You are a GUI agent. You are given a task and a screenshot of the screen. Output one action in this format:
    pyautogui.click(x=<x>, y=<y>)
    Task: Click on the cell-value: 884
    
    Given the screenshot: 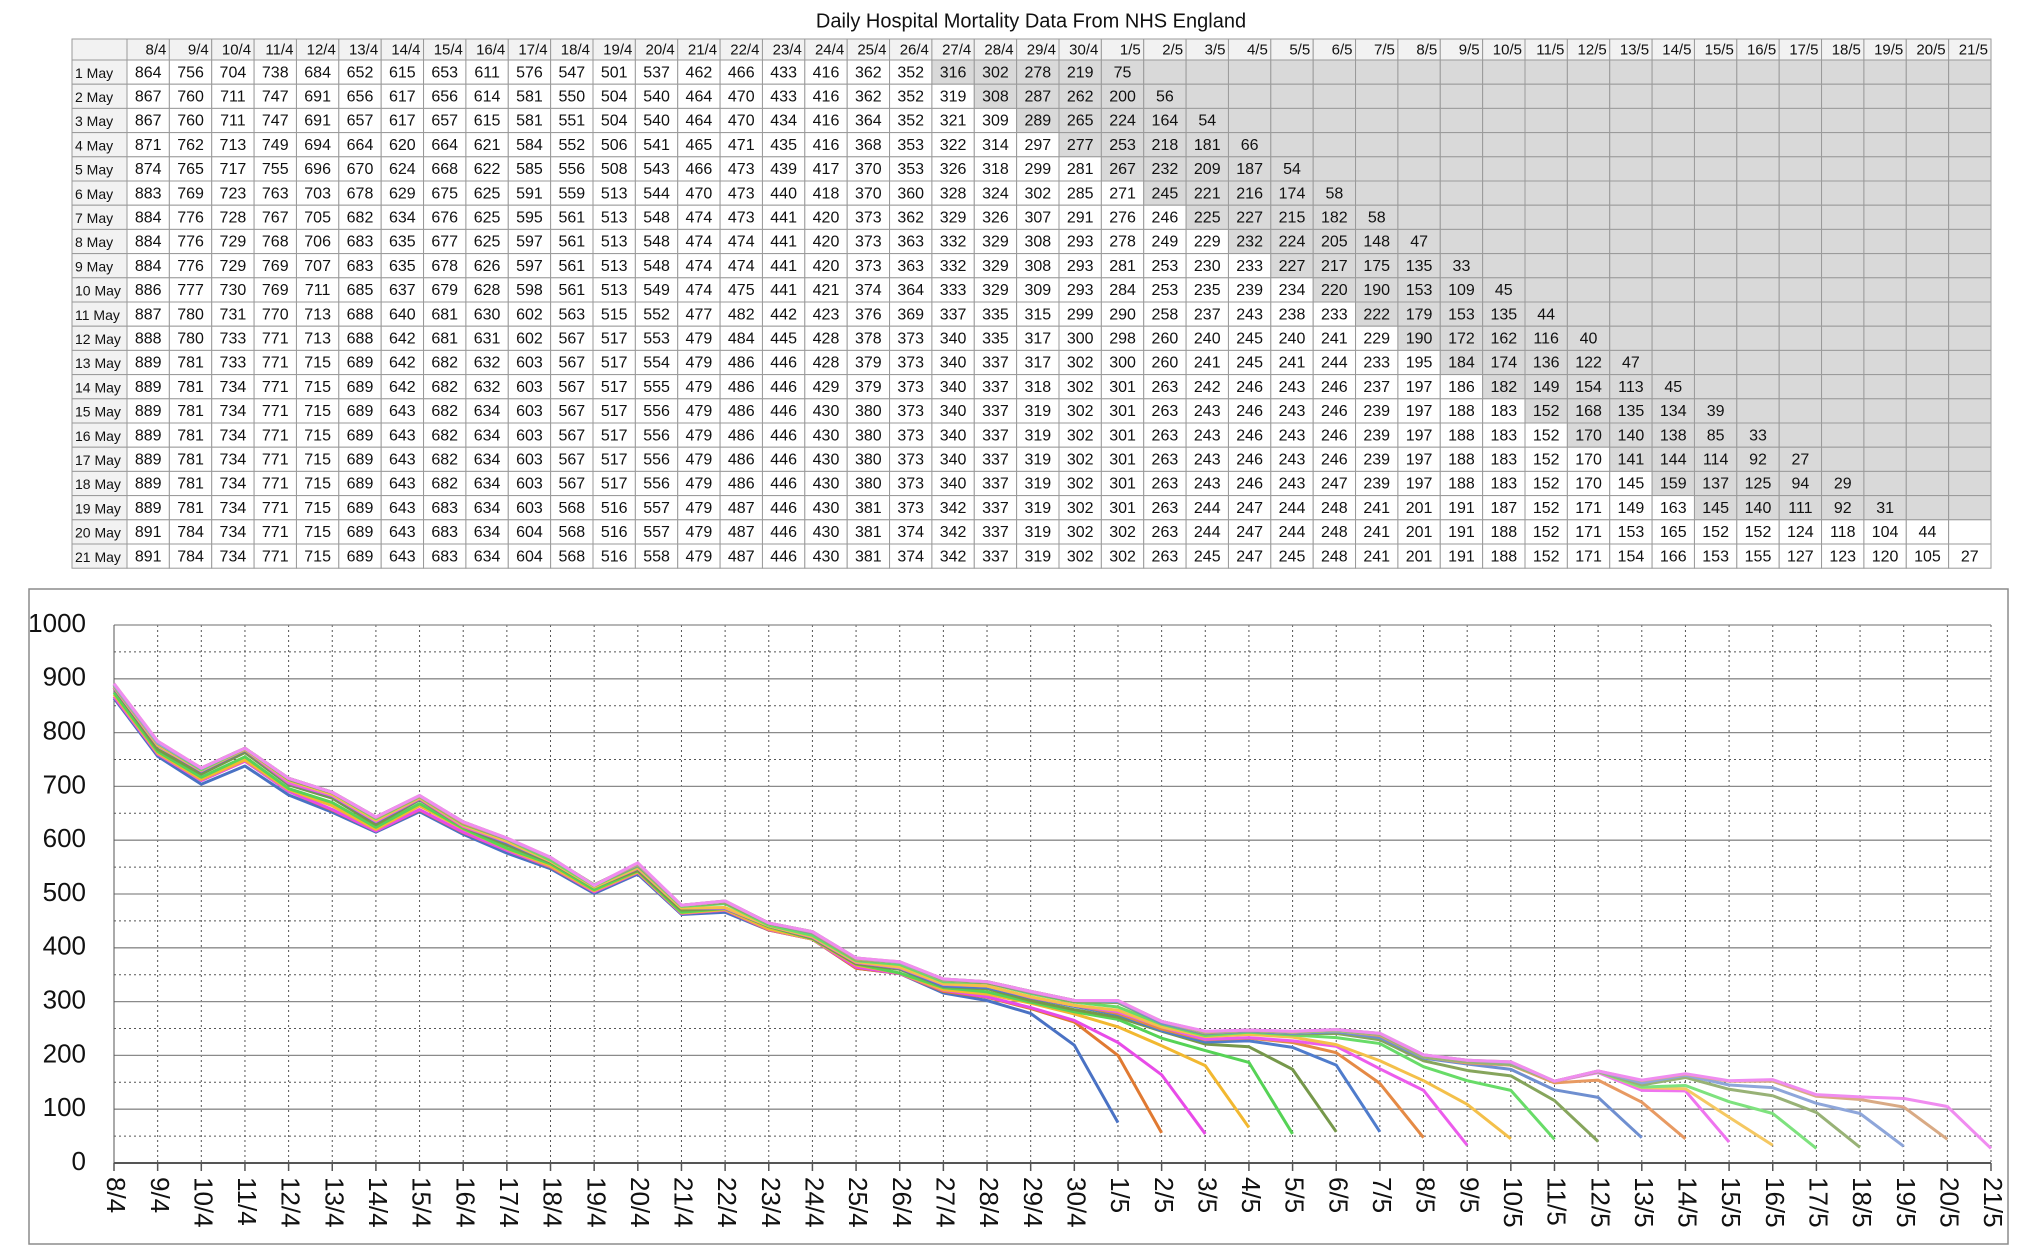 What is the action you would take?
    pyautogui.click(x=148, y=218)
    